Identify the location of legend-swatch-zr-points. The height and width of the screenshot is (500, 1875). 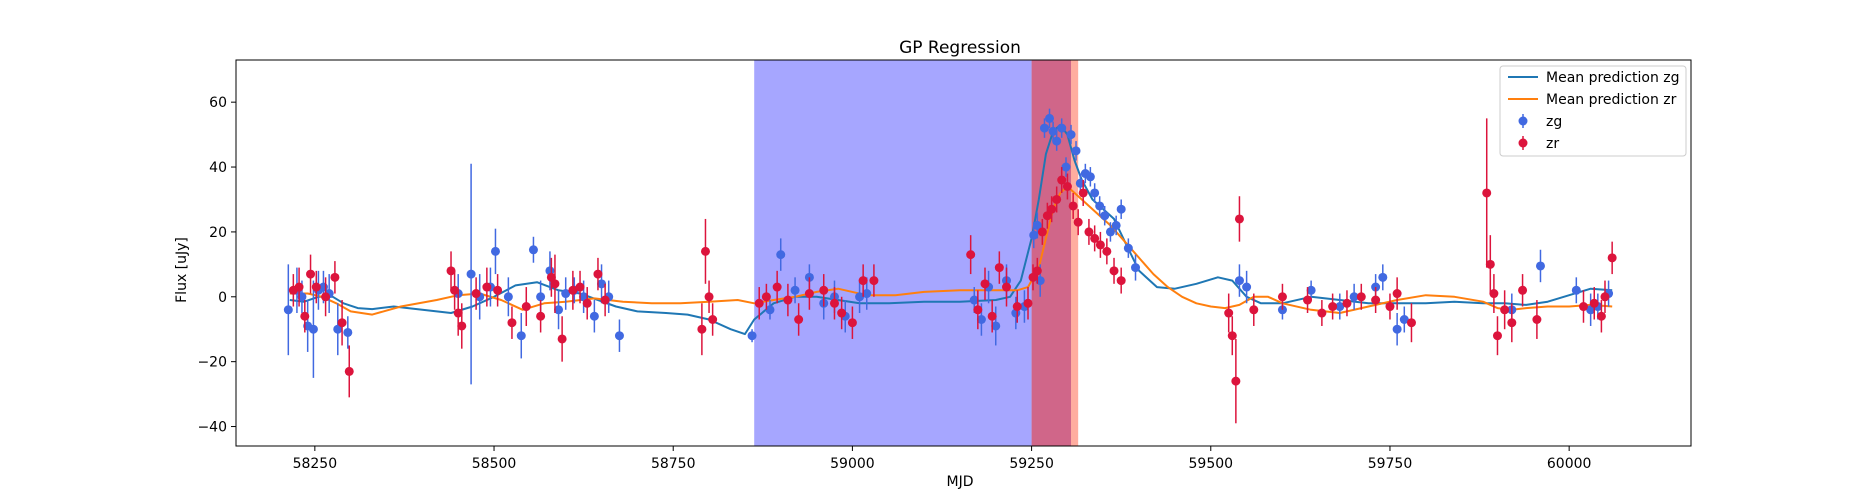
(1523, 143).